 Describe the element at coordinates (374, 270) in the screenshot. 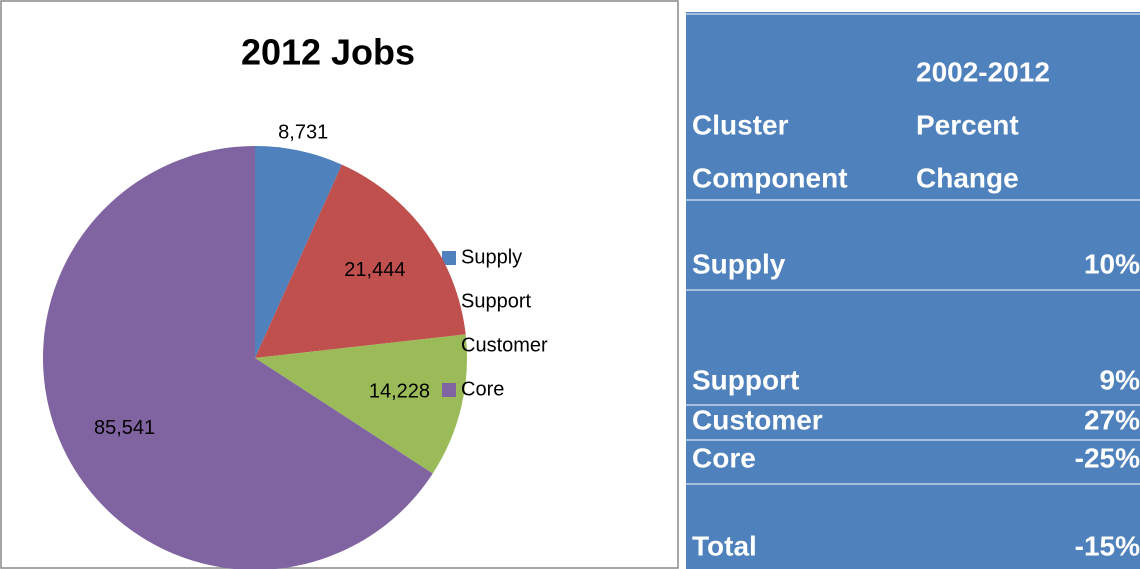

I see `data-label: 21,444` at that location.